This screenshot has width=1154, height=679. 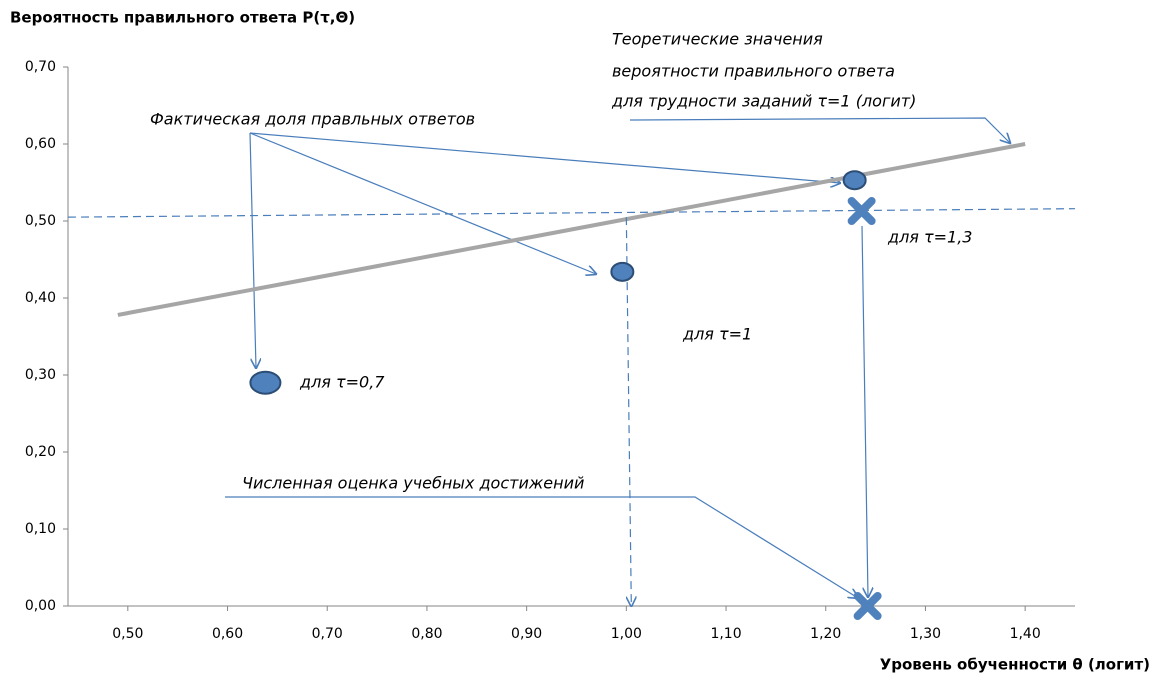 I want to click on y-tick-label: 0,70, so click(x=40, y=67).